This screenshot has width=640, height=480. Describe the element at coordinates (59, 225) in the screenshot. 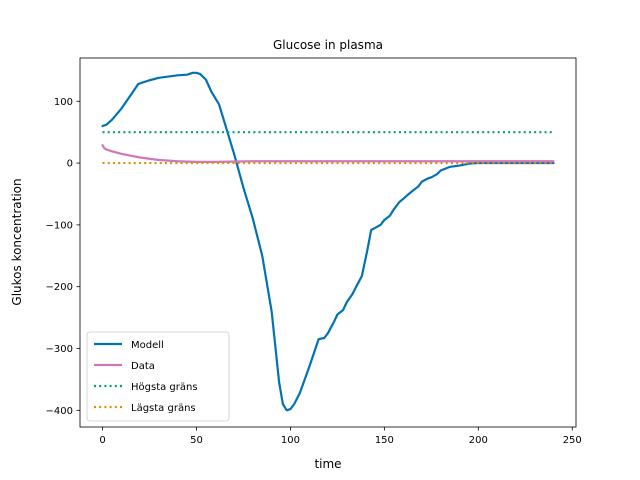

I see `y-tick-label: −100` at that location.